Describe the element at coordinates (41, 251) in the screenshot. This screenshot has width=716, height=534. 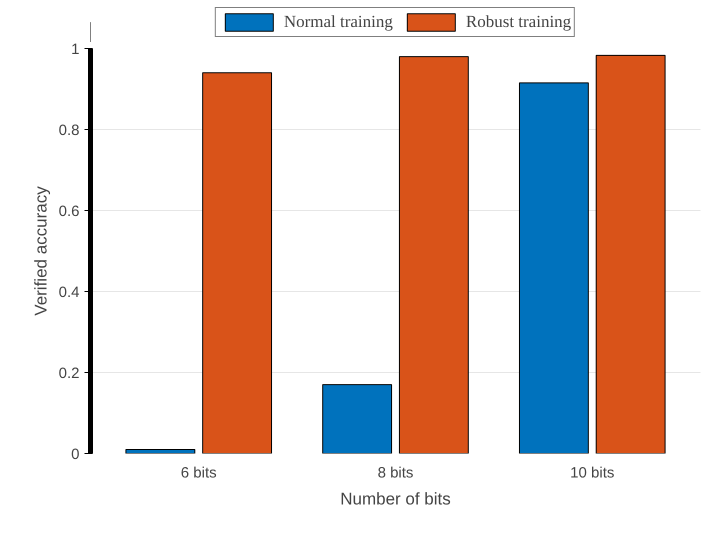
I see `y-axis-title: Verified accuracy` at that location.